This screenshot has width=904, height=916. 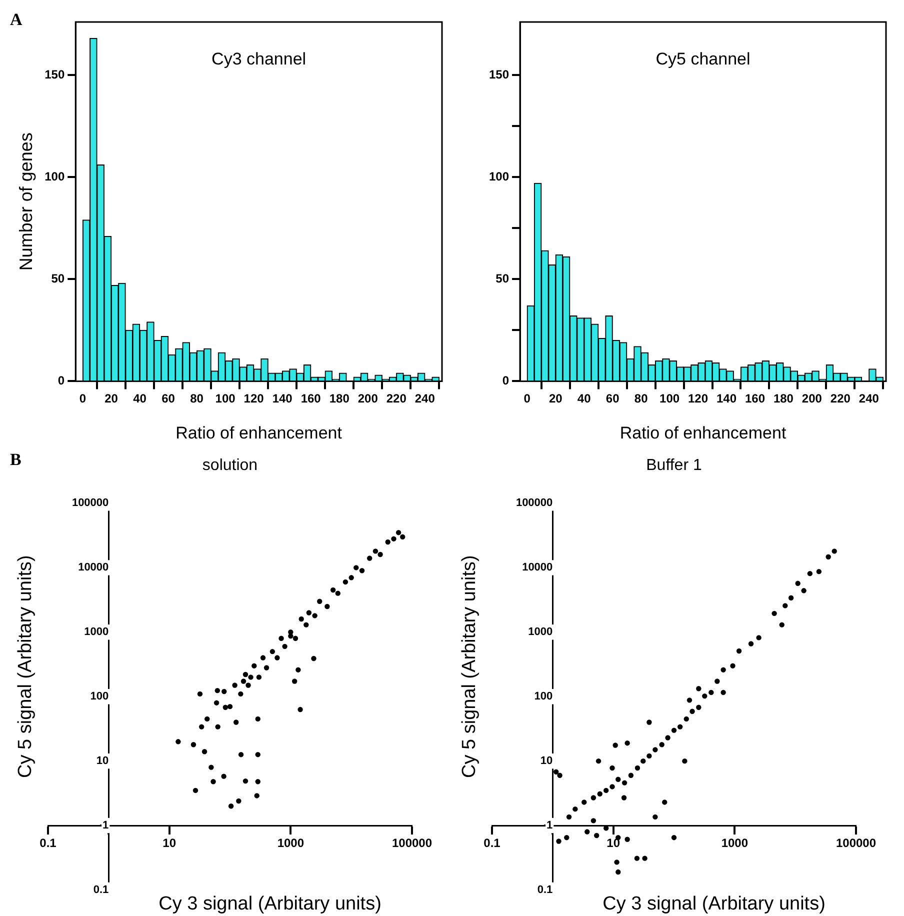 What do you see at coordinates (16, 20) in the screenshot?
I see `text: A` at bounding box center [16, 20].